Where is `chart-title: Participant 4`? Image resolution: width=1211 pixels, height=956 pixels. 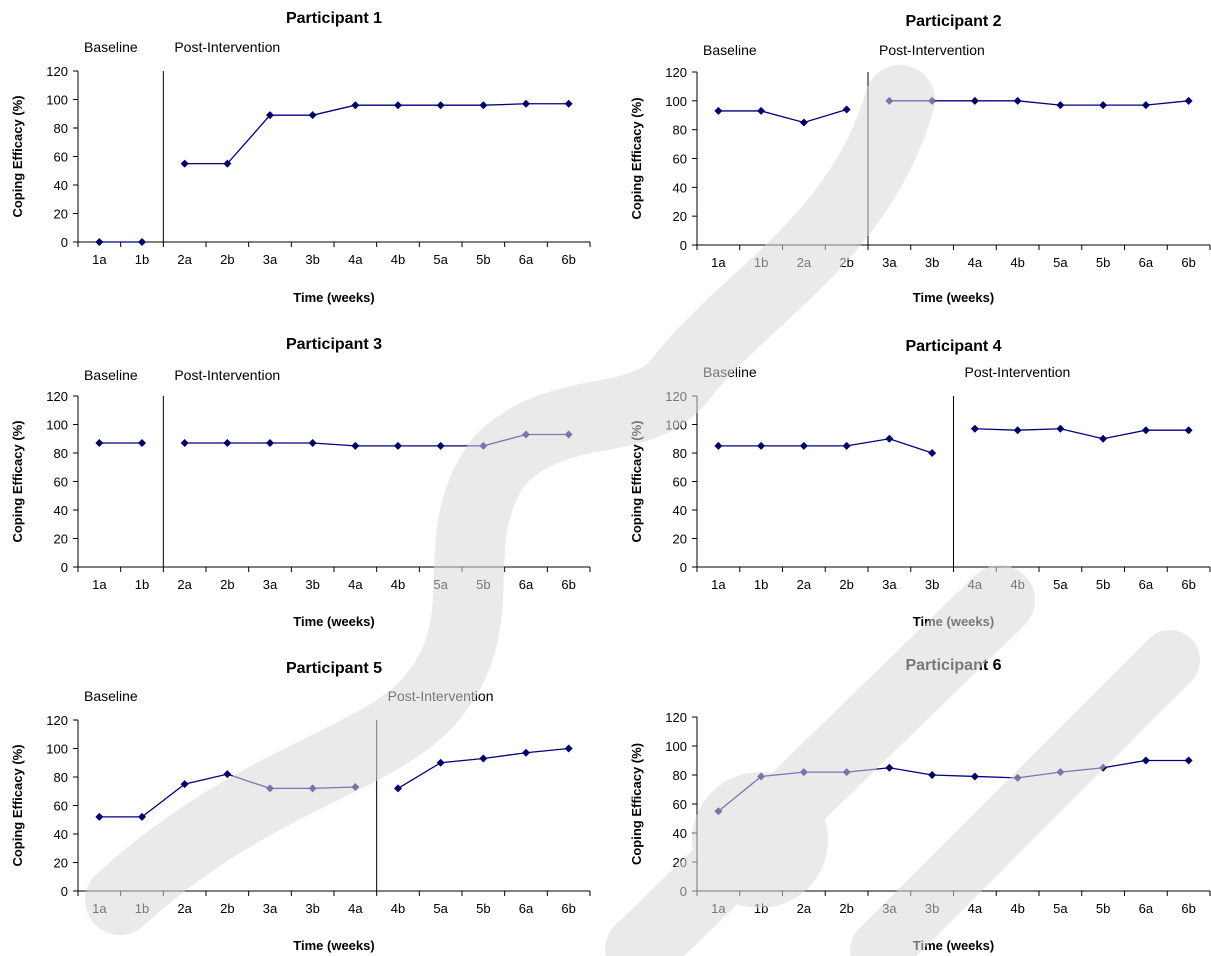 chart-title: Participant 4 is located at coordinates (953, 346).